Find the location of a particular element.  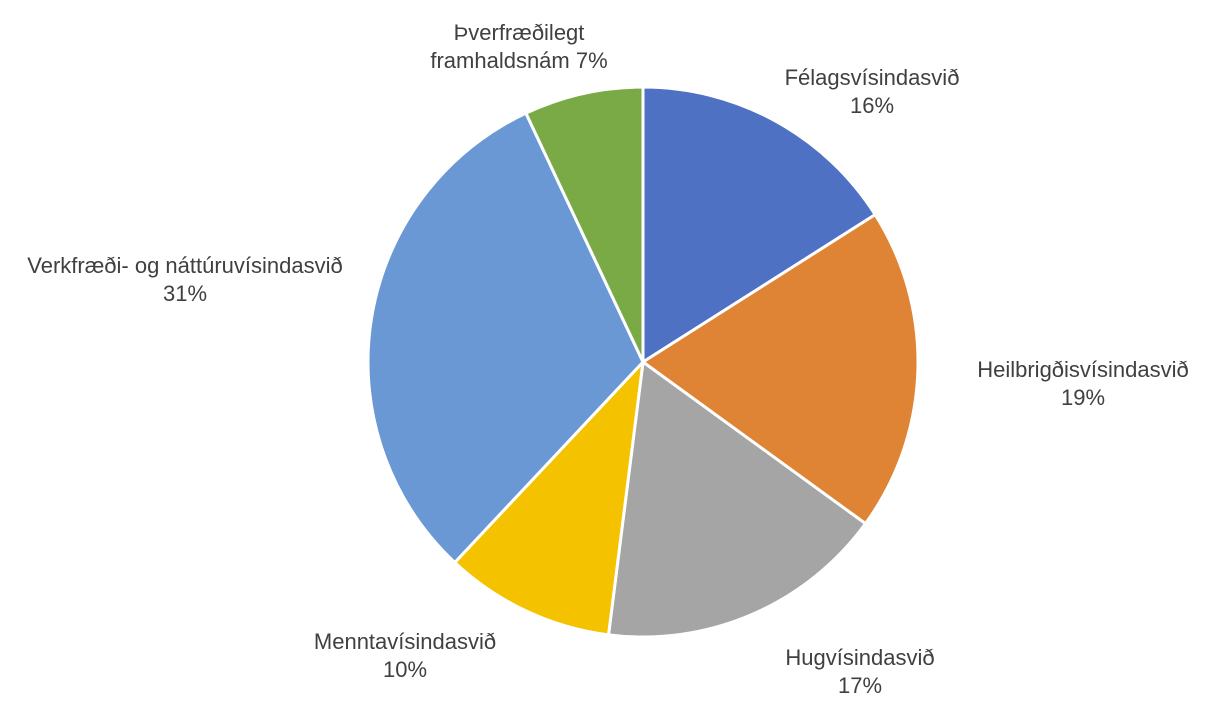

slice-label-line: Menntavísindasvið is located at coordinates (405, 641).